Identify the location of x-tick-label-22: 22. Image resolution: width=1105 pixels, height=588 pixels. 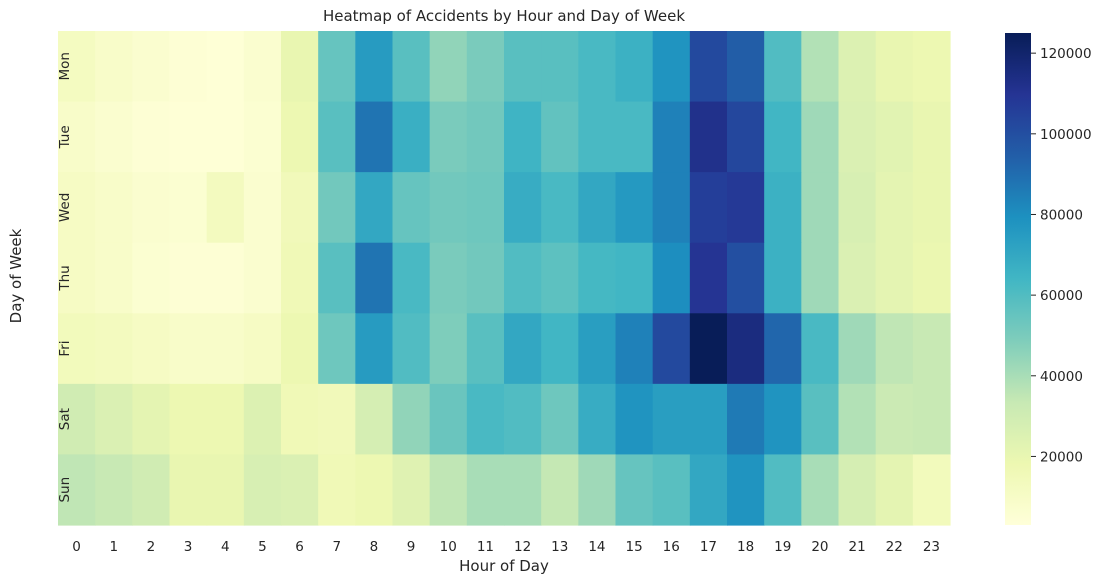
(894, 547).